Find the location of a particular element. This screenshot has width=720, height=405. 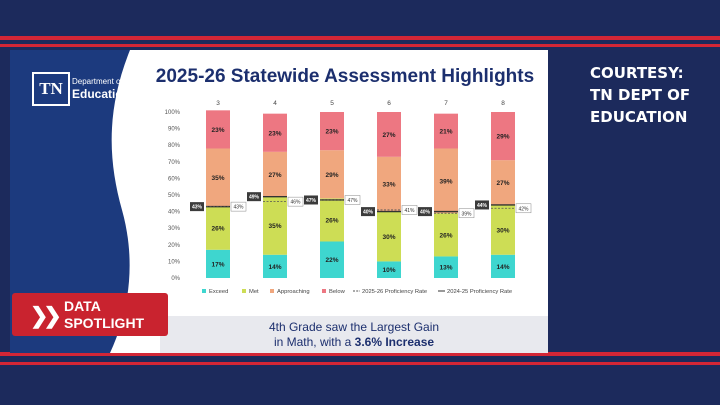

legend-label: Below is located at coordinates (337, 292).